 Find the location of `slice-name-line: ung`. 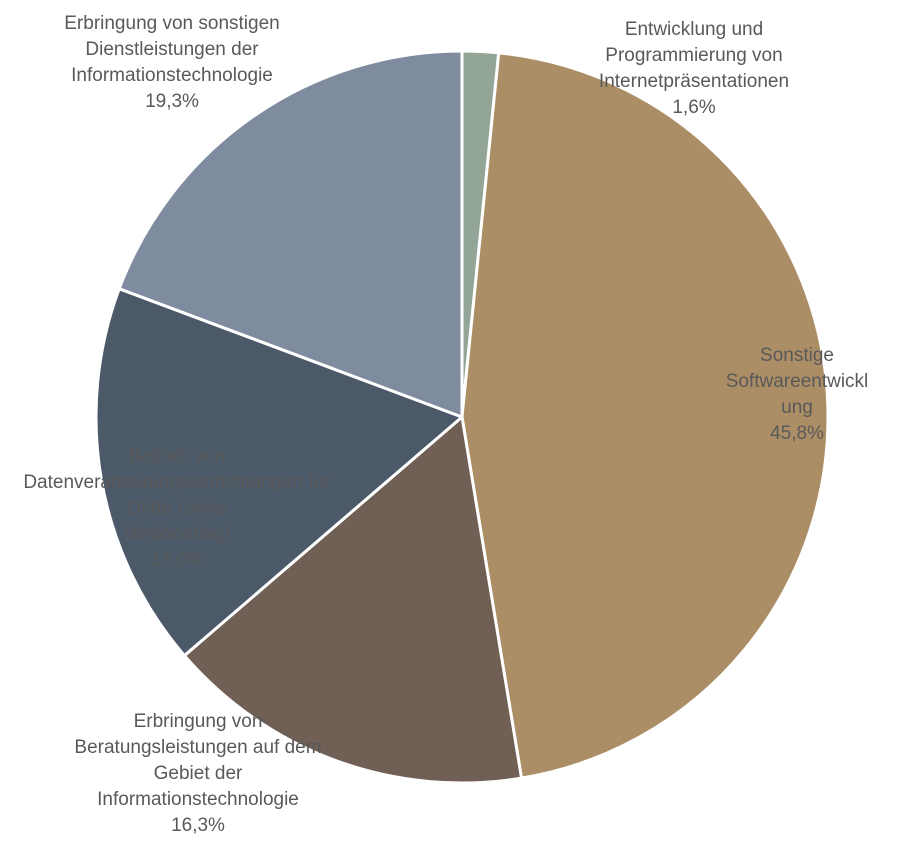

slice-name-line: ung is located at coordinates (797, 407).